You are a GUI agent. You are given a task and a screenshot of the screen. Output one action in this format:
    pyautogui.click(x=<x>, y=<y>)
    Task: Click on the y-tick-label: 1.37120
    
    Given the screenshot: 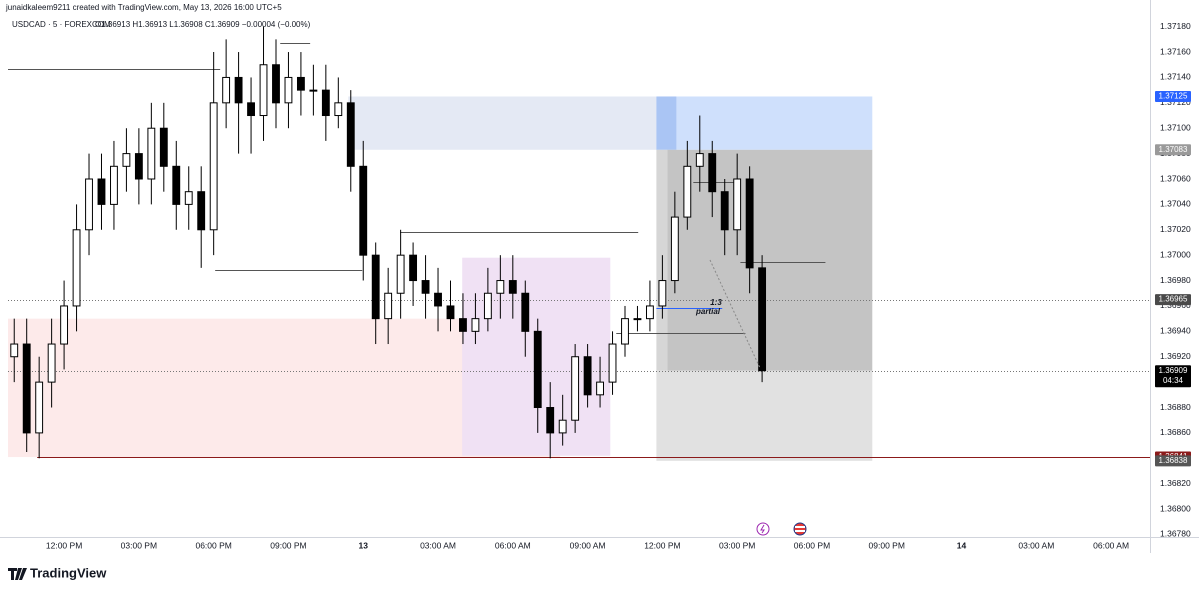 What is the action you would take?
    pyautogui.click(x=1175, y=102)
    